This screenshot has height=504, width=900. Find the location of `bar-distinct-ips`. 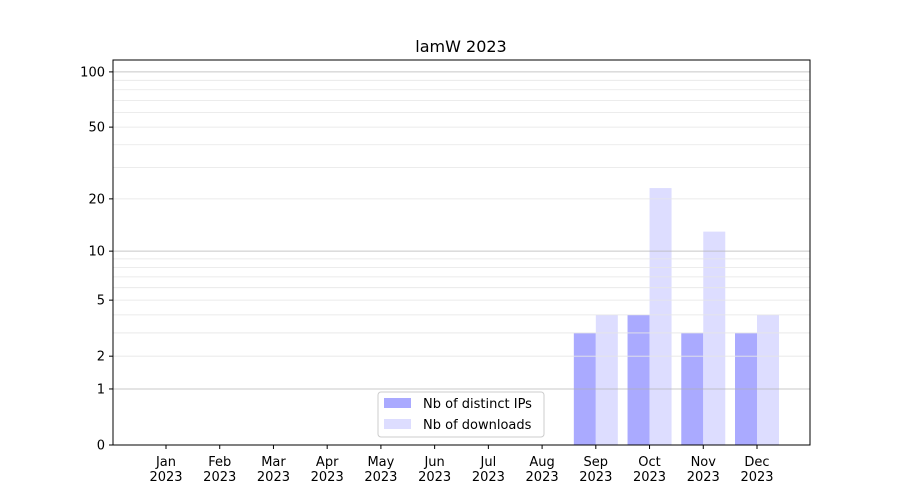

bar-distinct-ips is located at coordinates (638, 379).